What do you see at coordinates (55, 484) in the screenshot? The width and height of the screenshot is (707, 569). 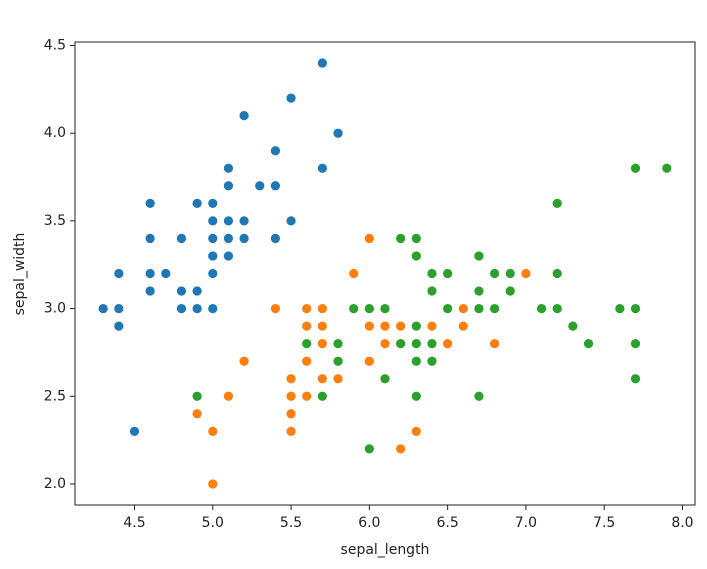 I see `y-tick-label: 2.0` at bounding box center [55, 484].